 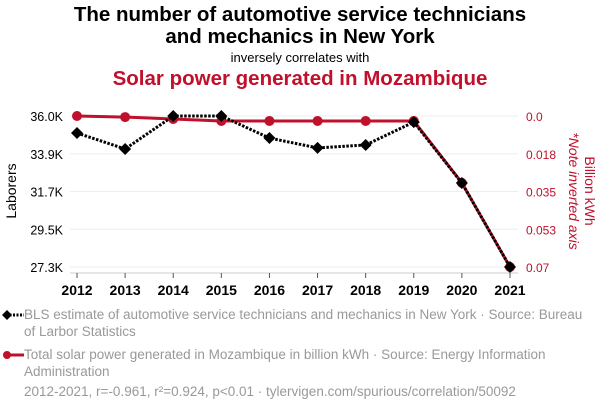 What do you see at coordinates (46, 155) in the screenshot?
I see `left-tick-label: 33.9K` at bounding box center [46, 155].